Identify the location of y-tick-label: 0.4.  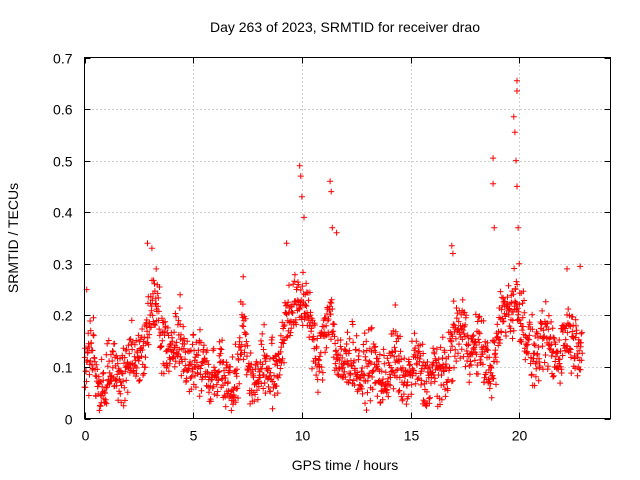
(63, 213).